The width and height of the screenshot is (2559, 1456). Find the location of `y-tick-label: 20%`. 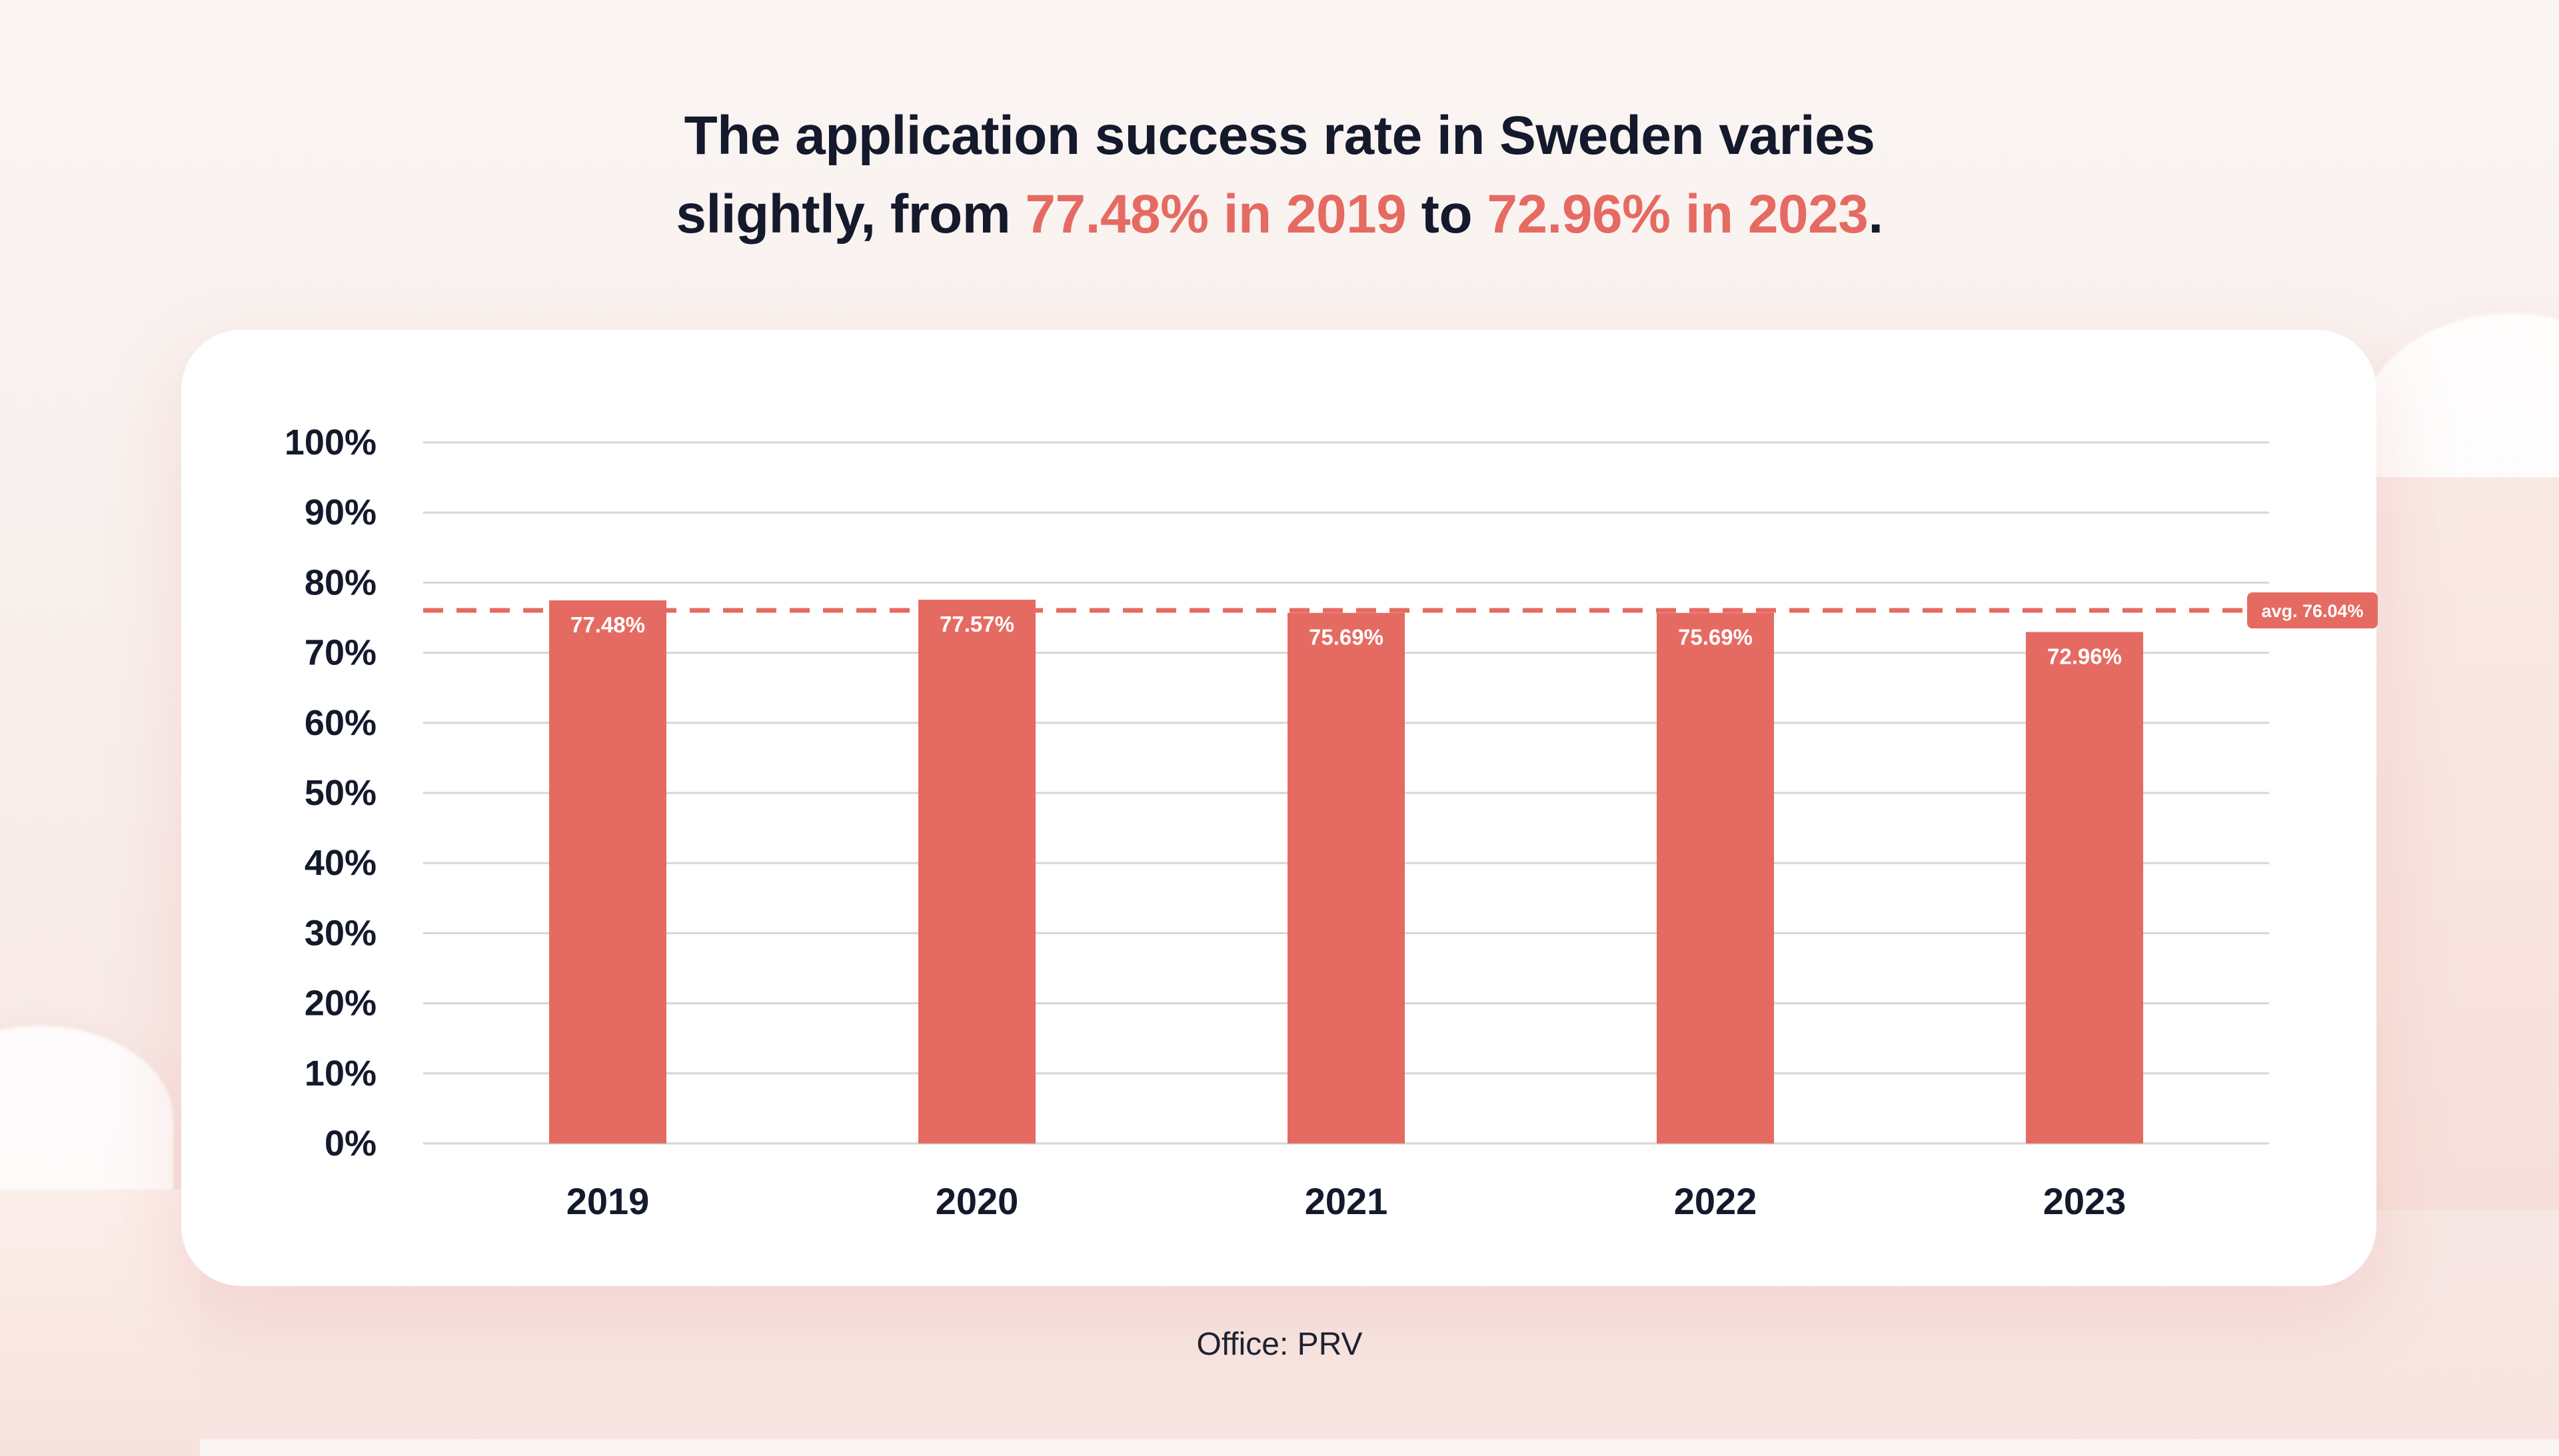

y-tick-label: 20% is located at coordinates (341, 1004).